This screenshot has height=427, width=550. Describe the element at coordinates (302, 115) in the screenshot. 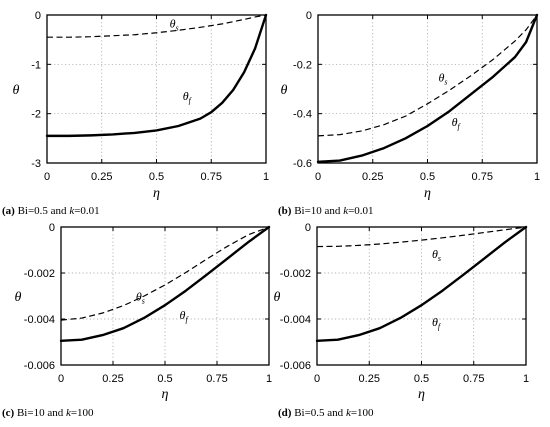

I see `y-tick-label: -0.4` at that location.